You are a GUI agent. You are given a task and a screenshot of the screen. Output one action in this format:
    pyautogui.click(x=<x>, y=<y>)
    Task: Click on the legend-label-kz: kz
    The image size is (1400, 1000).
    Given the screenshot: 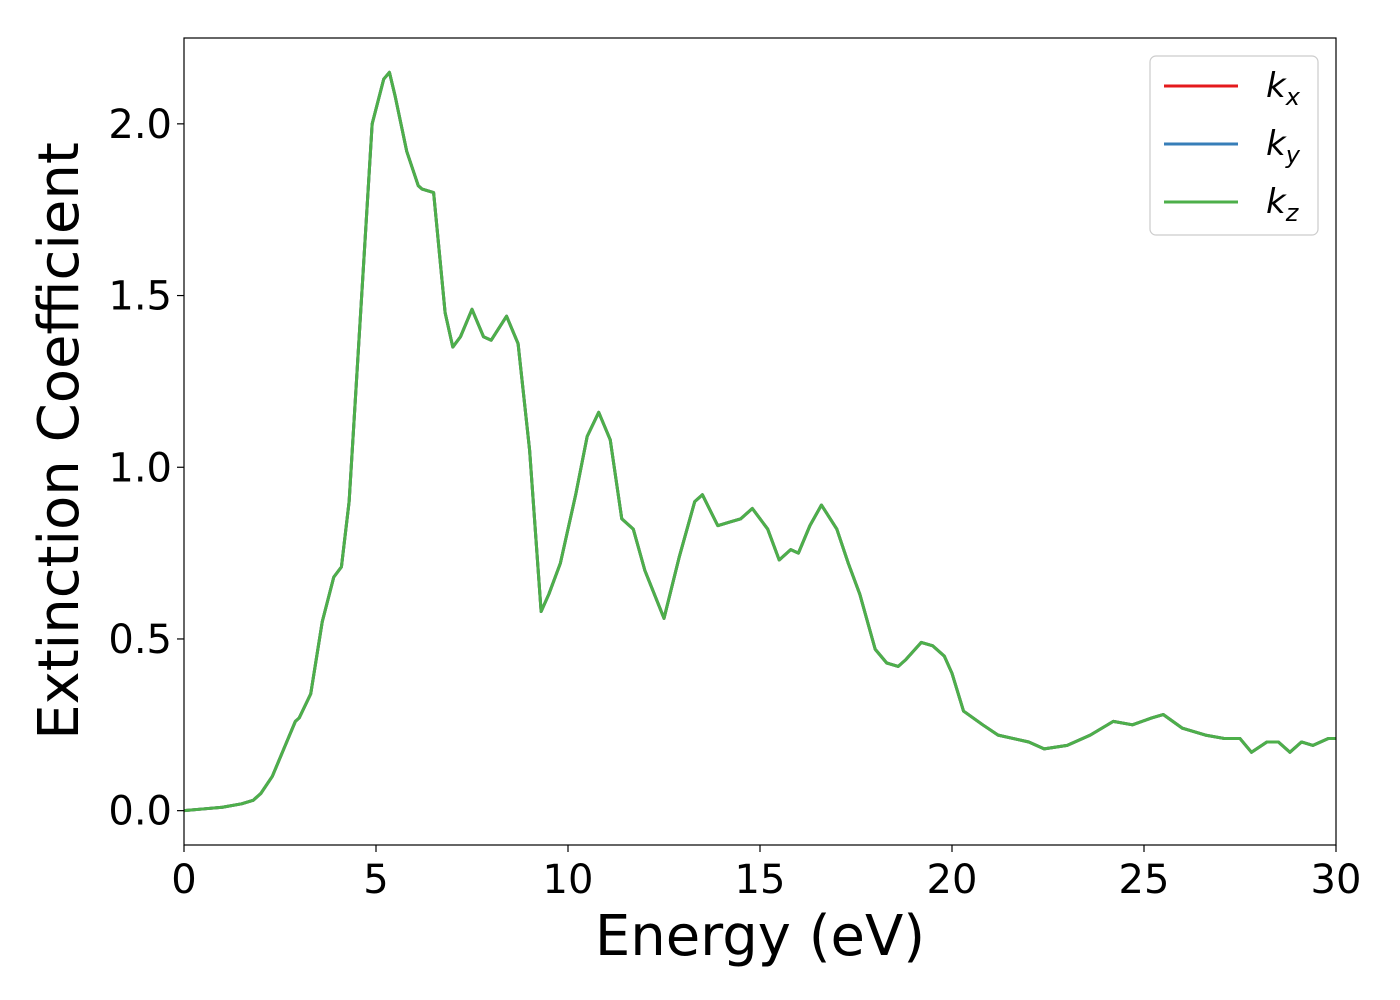 What is the action you would take?
    pyautogui.click(x=1283, y=204)
    